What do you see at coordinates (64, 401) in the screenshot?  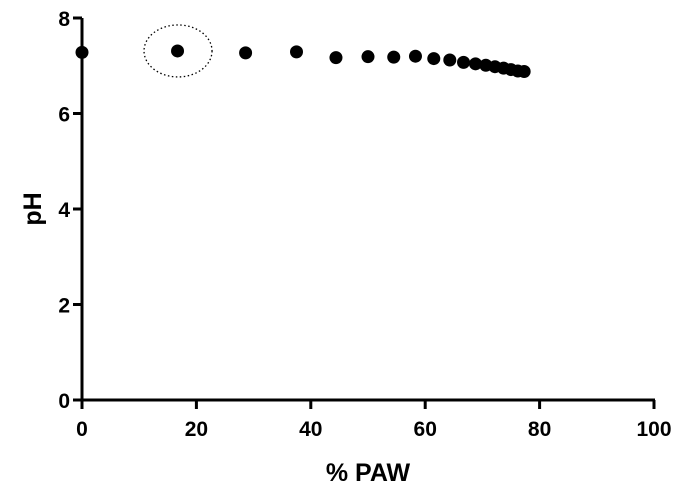 I see `y-tick-label: 0` at bounding box center [64, 401].